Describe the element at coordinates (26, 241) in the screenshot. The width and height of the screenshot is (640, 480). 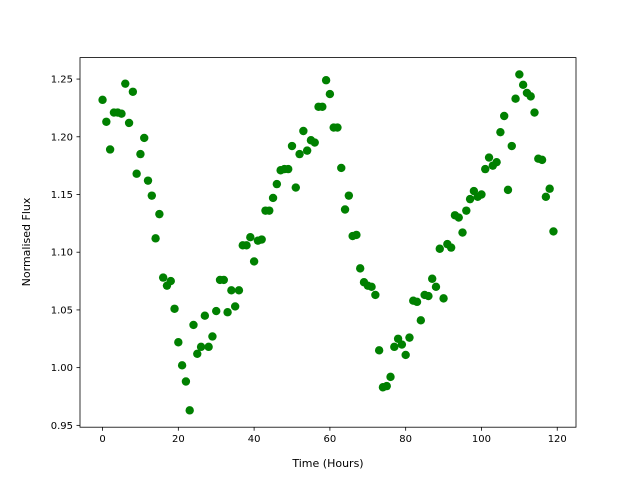
I see `y-axis-label: Normalised Flux` at that location.